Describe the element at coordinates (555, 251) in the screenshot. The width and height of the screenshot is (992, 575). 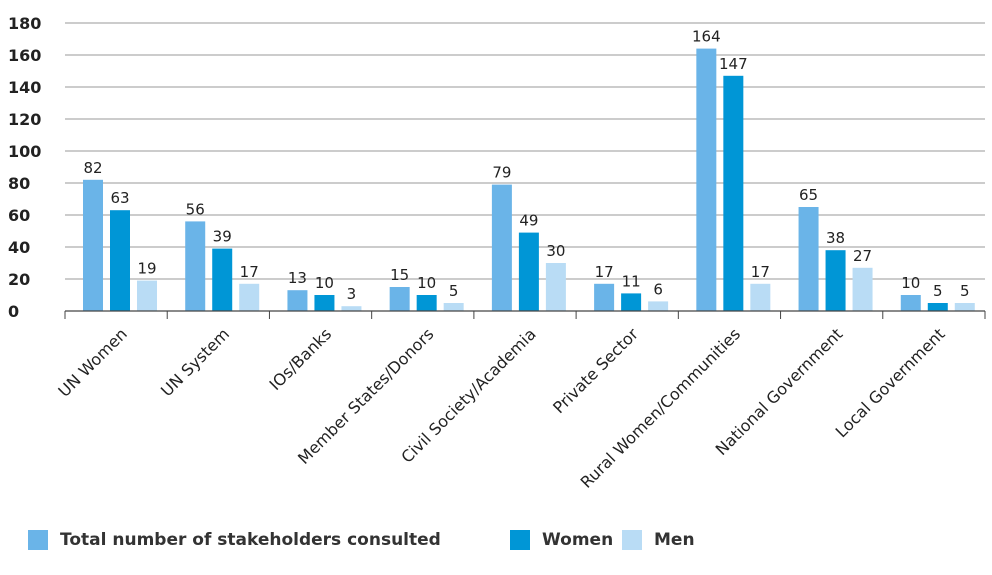
I see `data-label: 30` at that location.